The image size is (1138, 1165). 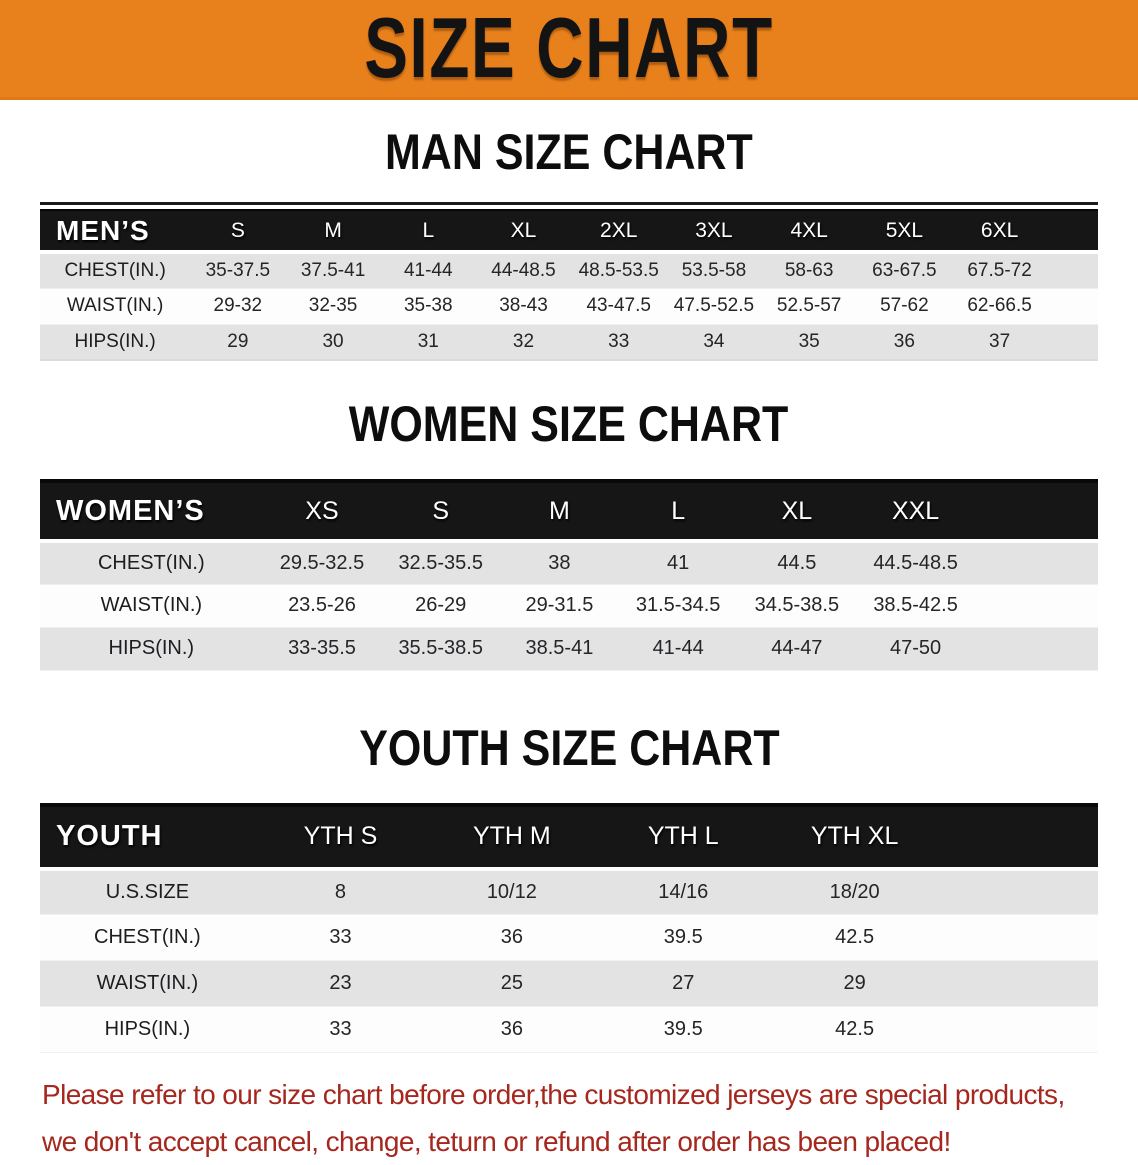 I want to click on size-value-cell: 47.5-52.5, so click(x=714, y=306).